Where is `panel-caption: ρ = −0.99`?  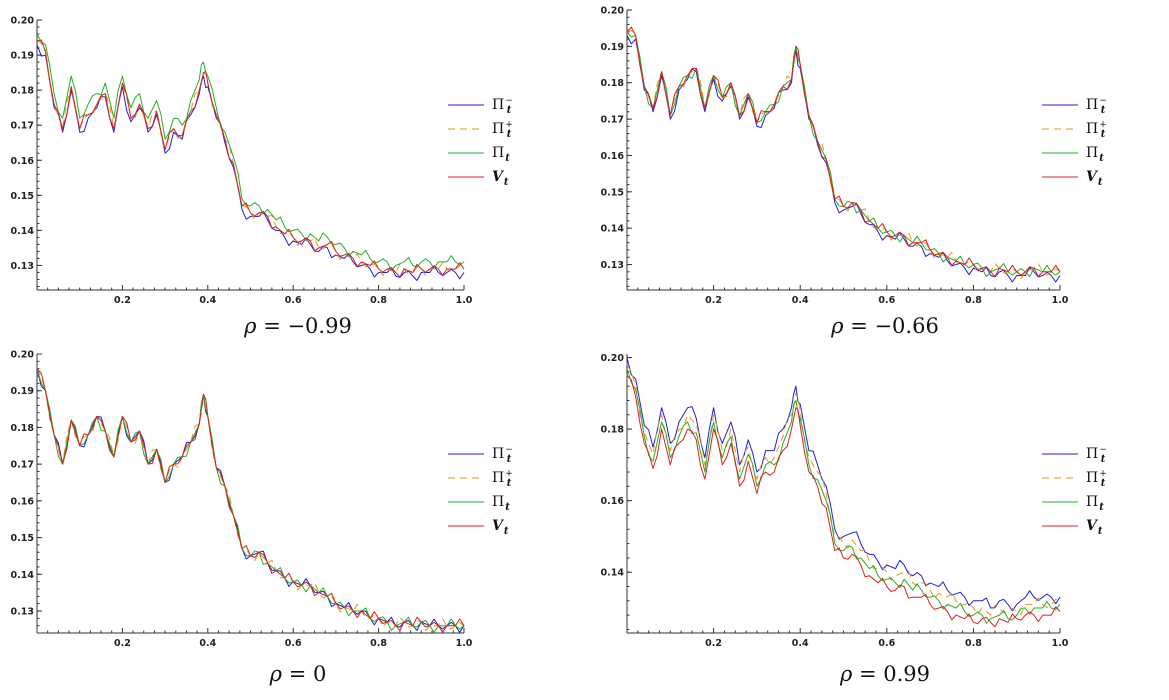
panel-caption: ρ = −0.99 is located at coordinates (297, 326).